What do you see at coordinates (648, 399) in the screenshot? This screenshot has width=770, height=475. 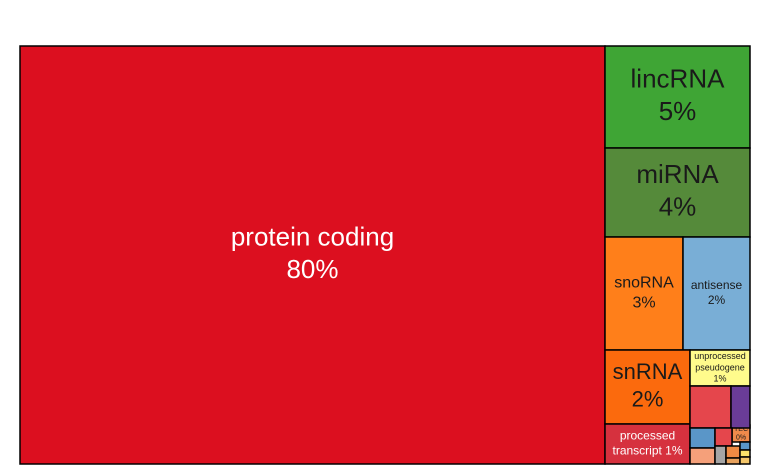 I see `value-snrna: 2%` at bounding box center [648, 399].